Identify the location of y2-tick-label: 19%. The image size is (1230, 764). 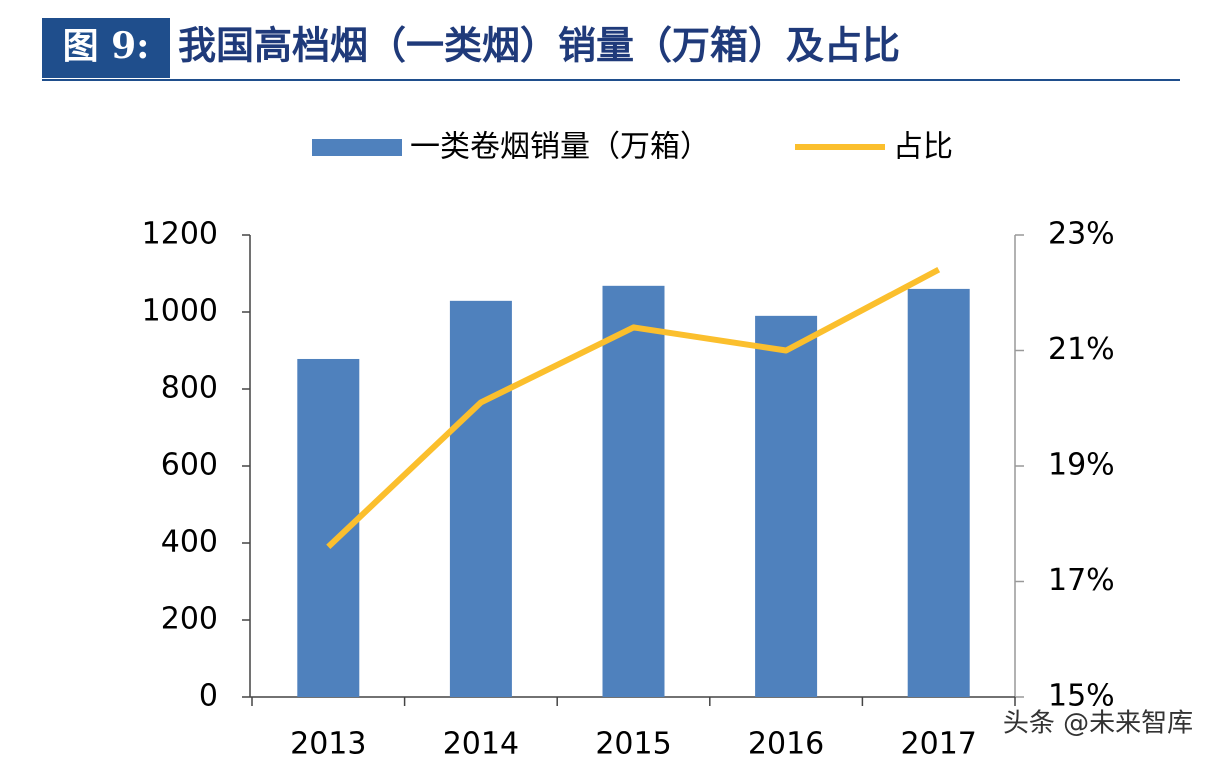
(1081, 465).